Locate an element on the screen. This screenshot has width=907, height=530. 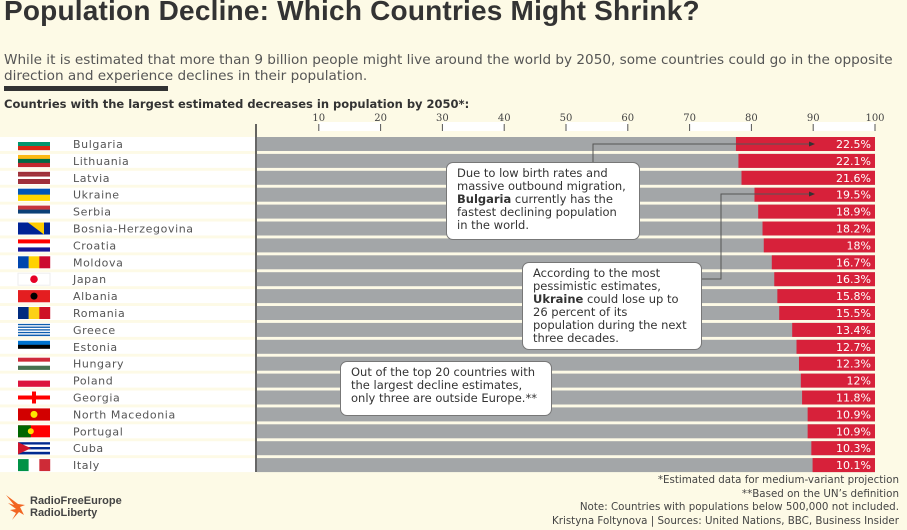
tick-label: 100 is located at coordinates (874, 118).